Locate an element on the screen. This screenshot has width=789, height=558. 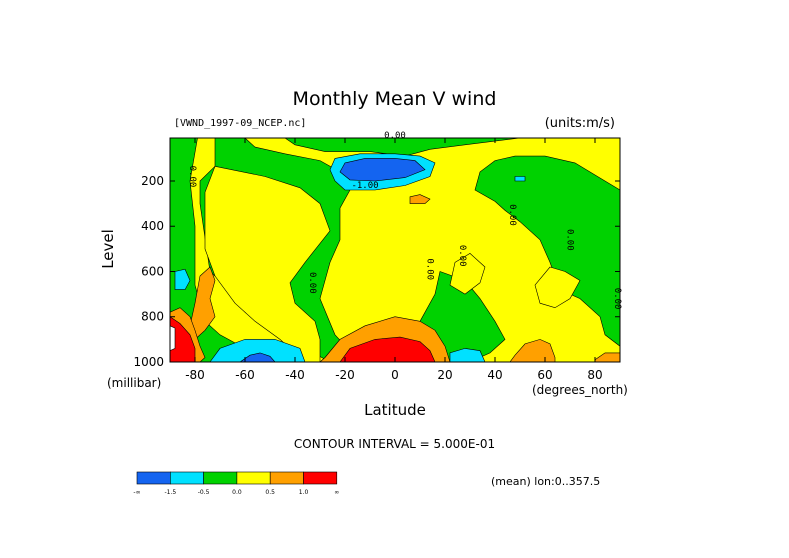
x-axis-title: Latitude is located at coordinates (395, 410).